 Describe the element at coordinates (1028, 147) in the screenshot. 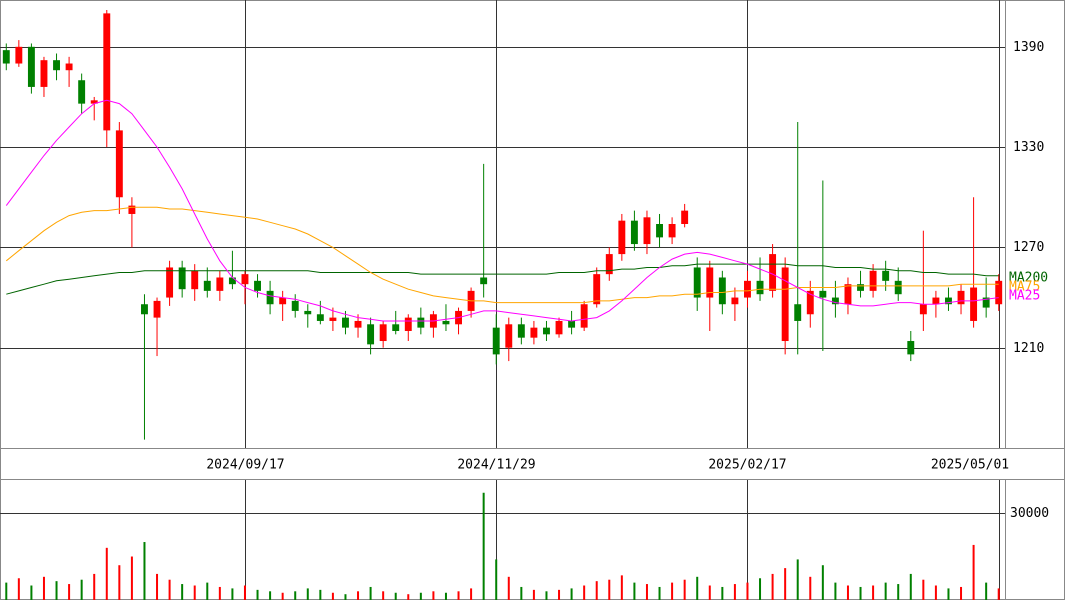

I see `y-tick-label: 1330` at that location.